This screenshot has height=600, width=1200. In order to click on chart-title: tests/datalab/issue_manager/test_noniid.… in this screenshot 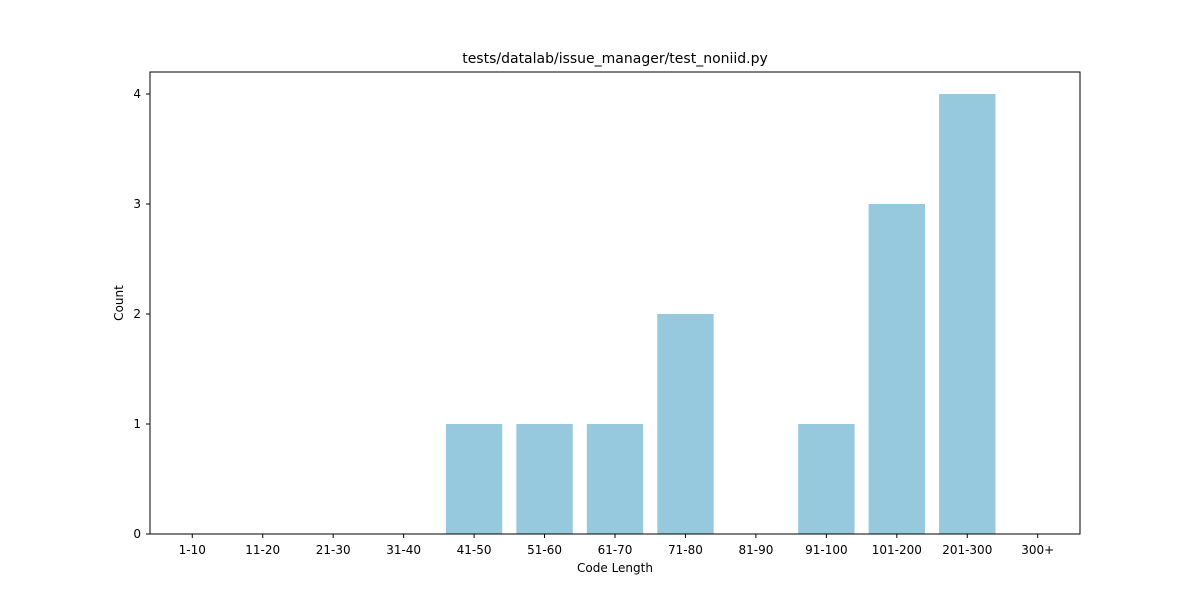, I will do `click(615, 59)`.